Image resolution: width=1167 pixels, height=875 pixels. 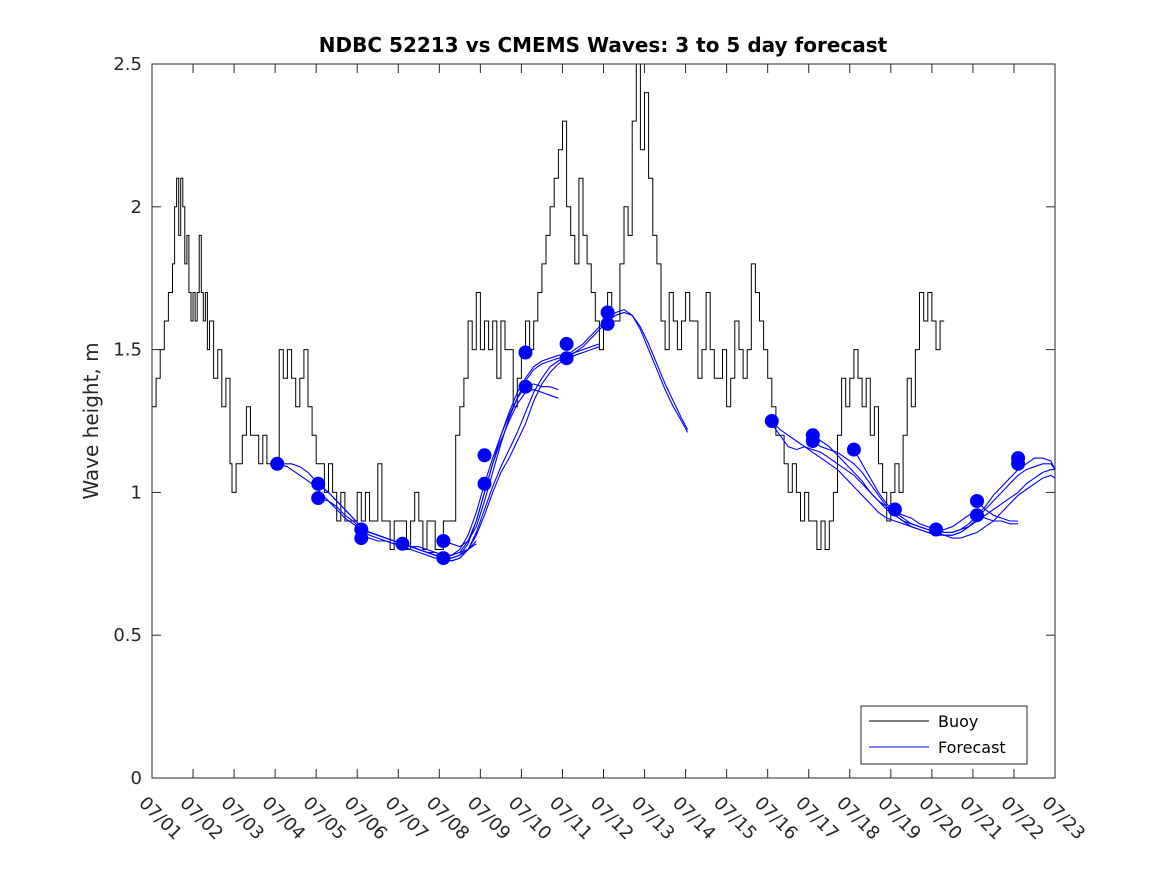 What do you see at coordinates (972, 747) in the screenshot?
I see `legend-forecast-label: Forecast` at bounding box center [972, 747].